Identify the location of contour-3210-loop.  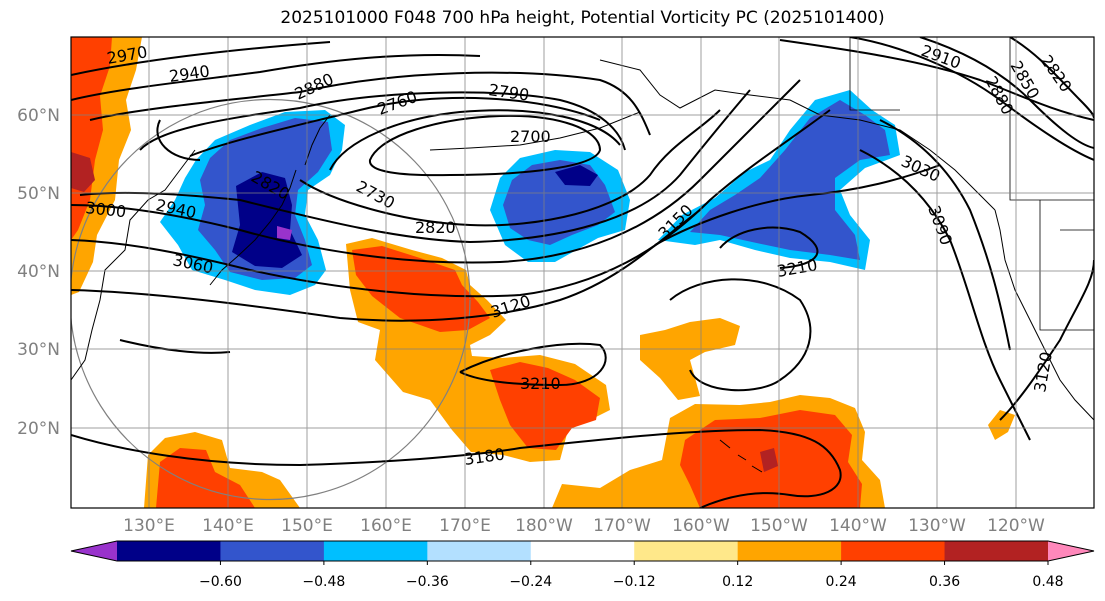
(740, 335).